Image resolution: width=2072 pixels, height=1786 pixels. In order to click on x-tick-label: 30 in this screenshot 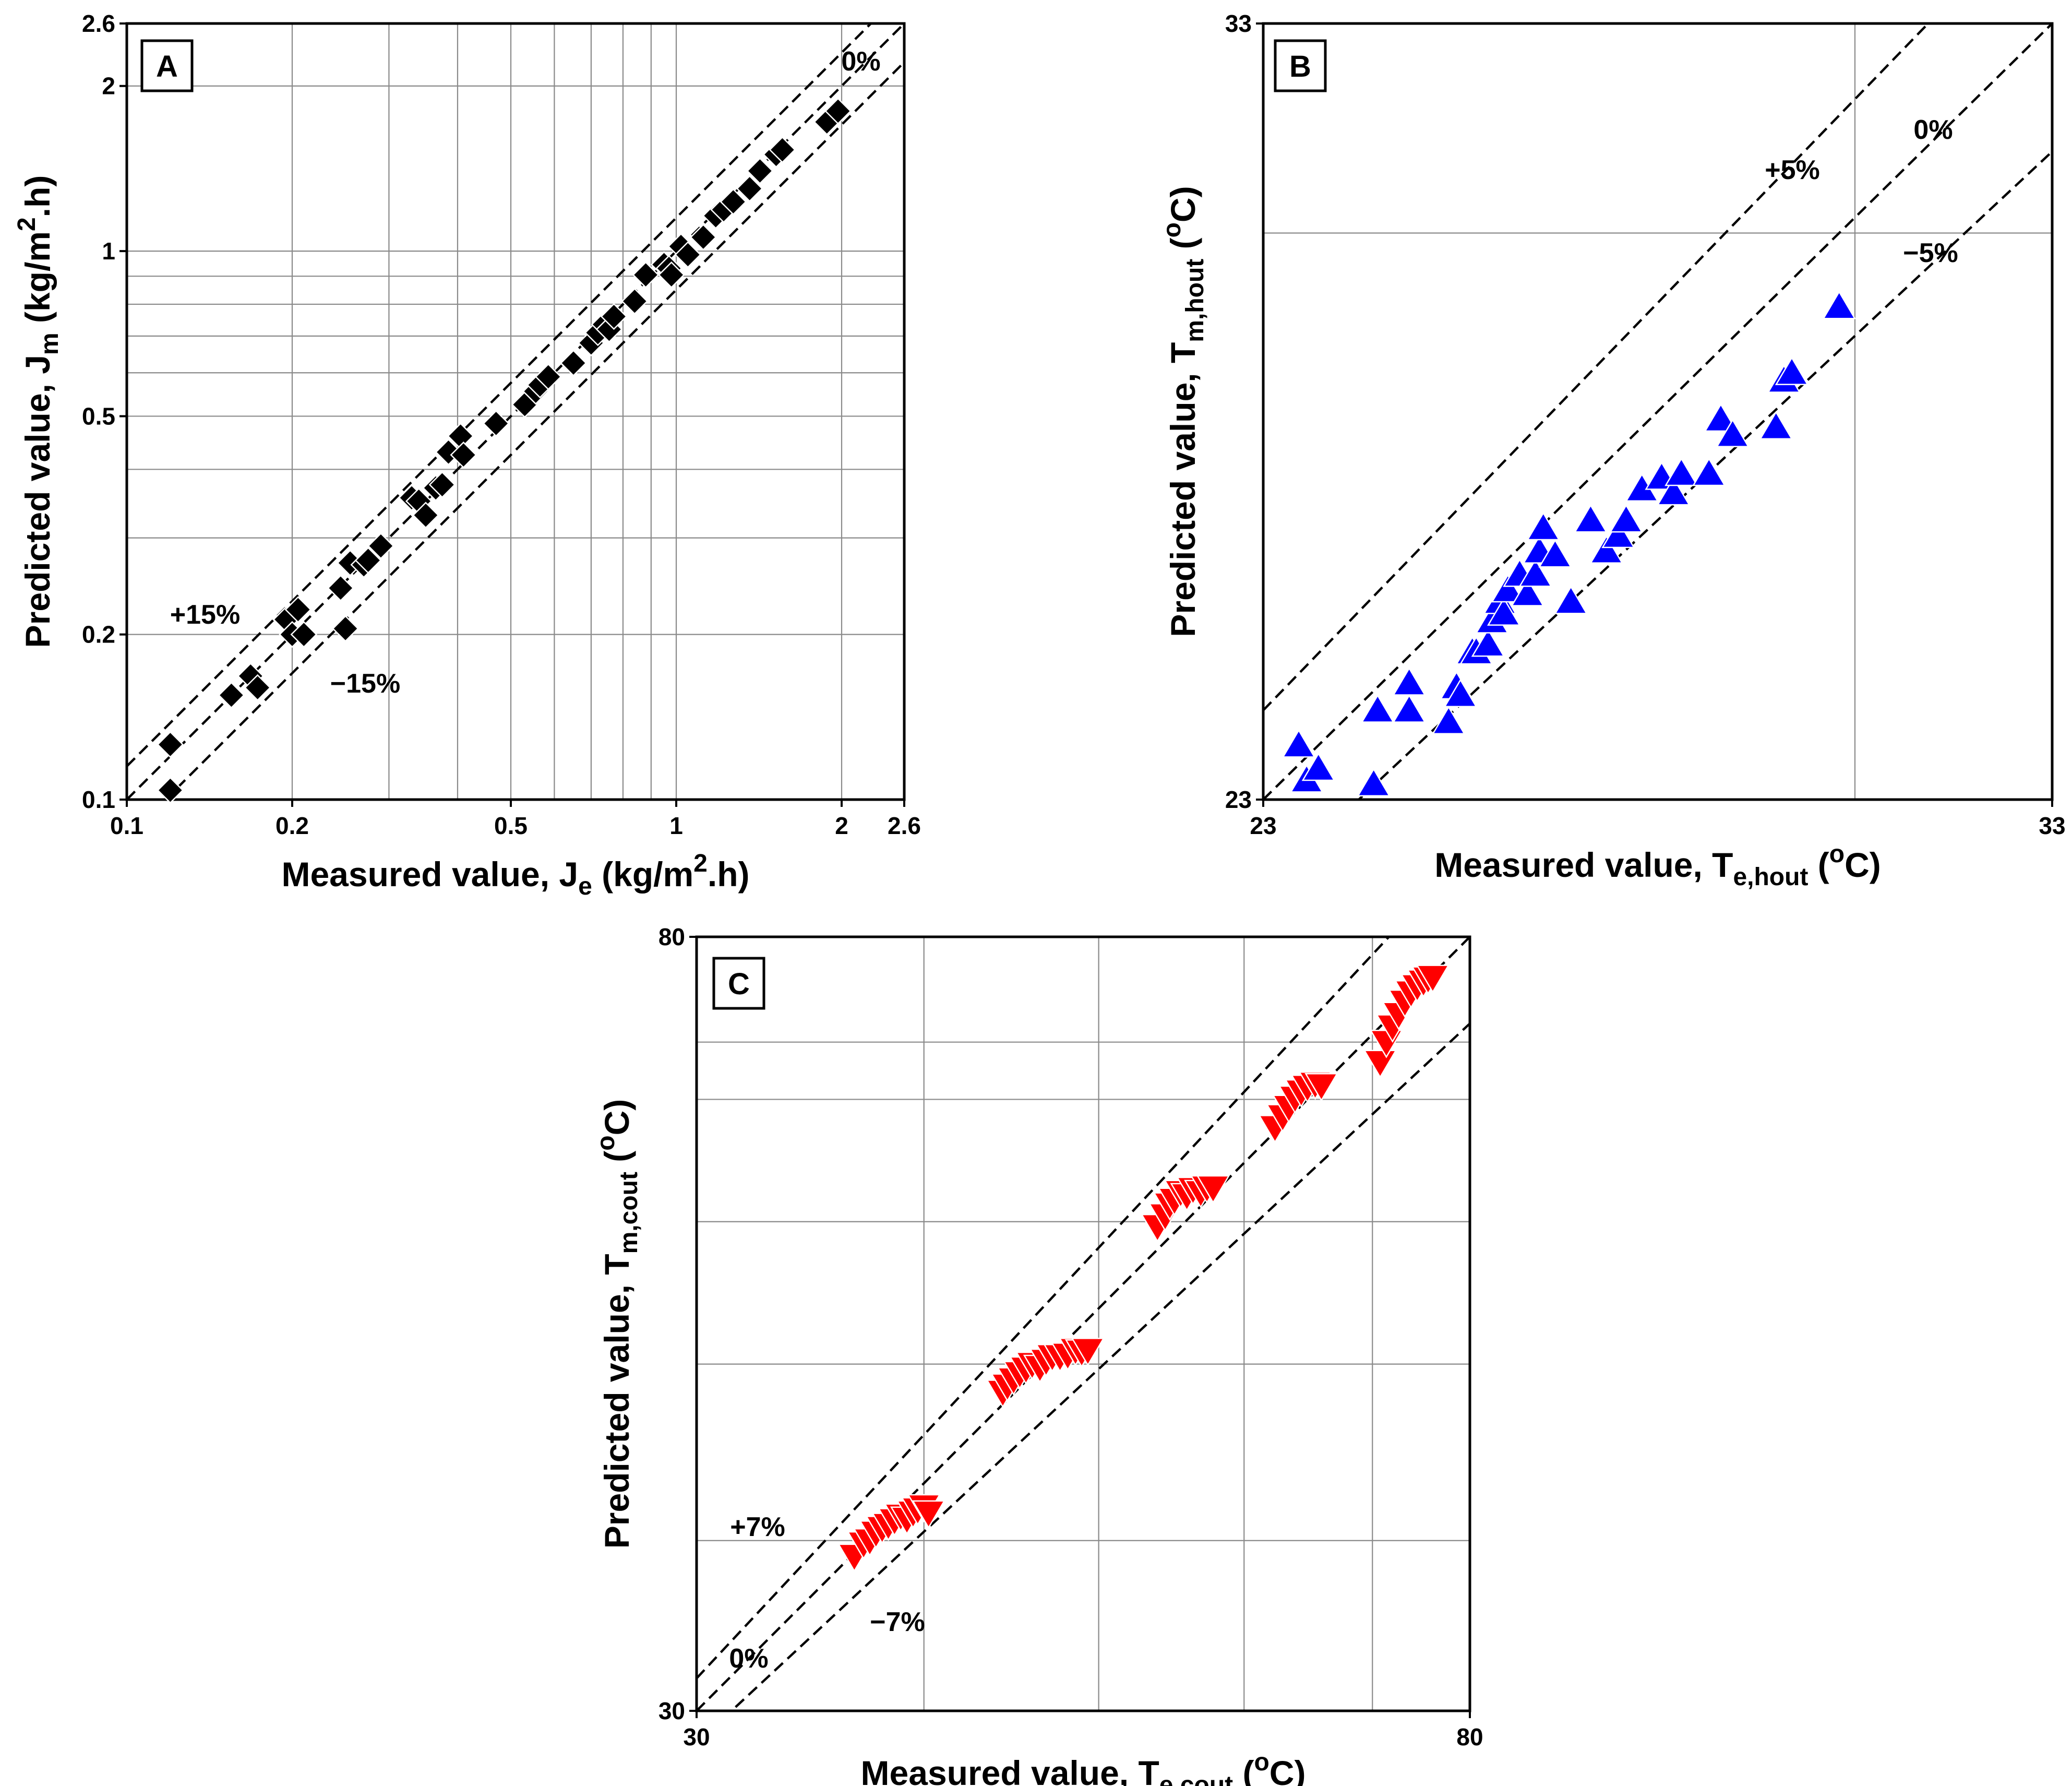, I will do `click(696, 1737)`.